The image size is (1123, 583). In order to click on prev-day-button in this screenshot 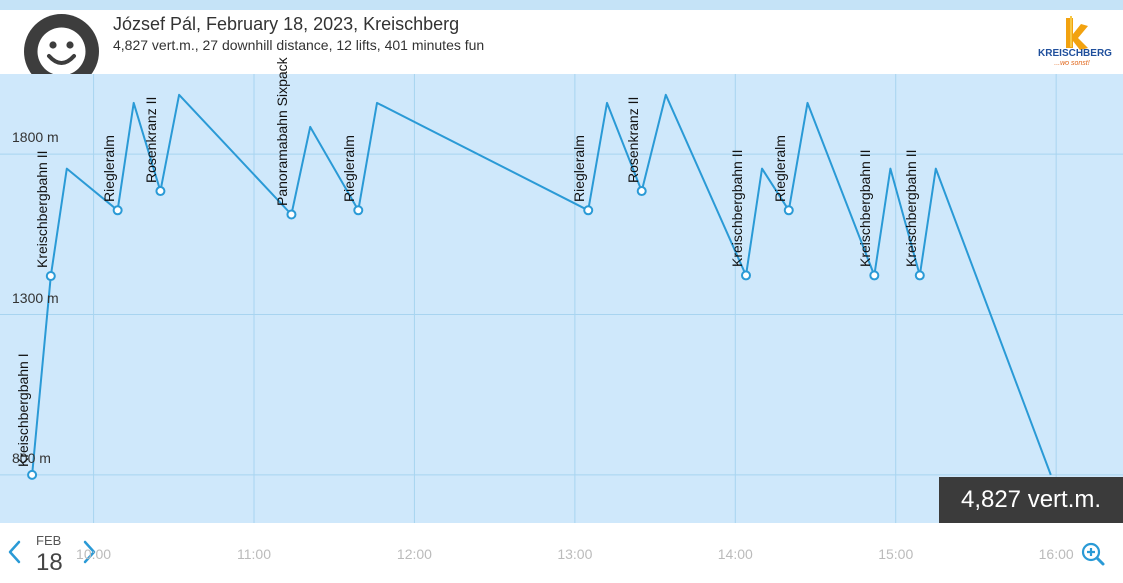, I will do `click(15, 552)`.